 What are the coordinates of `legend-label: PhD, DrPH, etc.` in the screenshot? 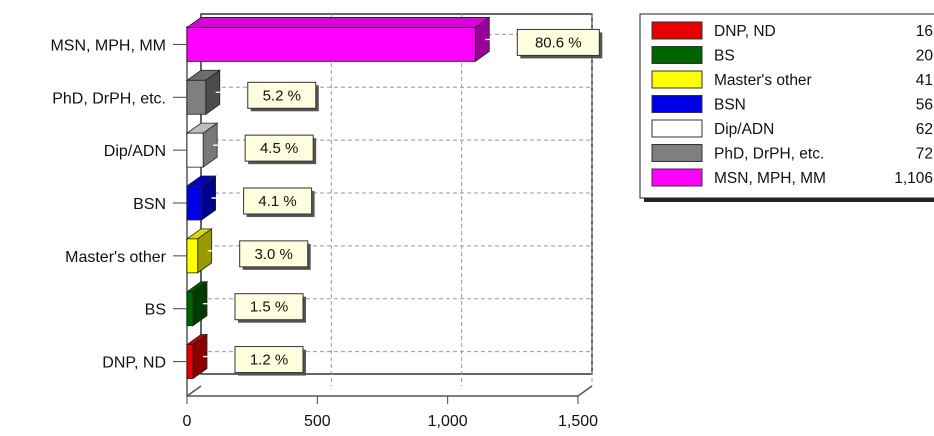 It's located at (769, 154).